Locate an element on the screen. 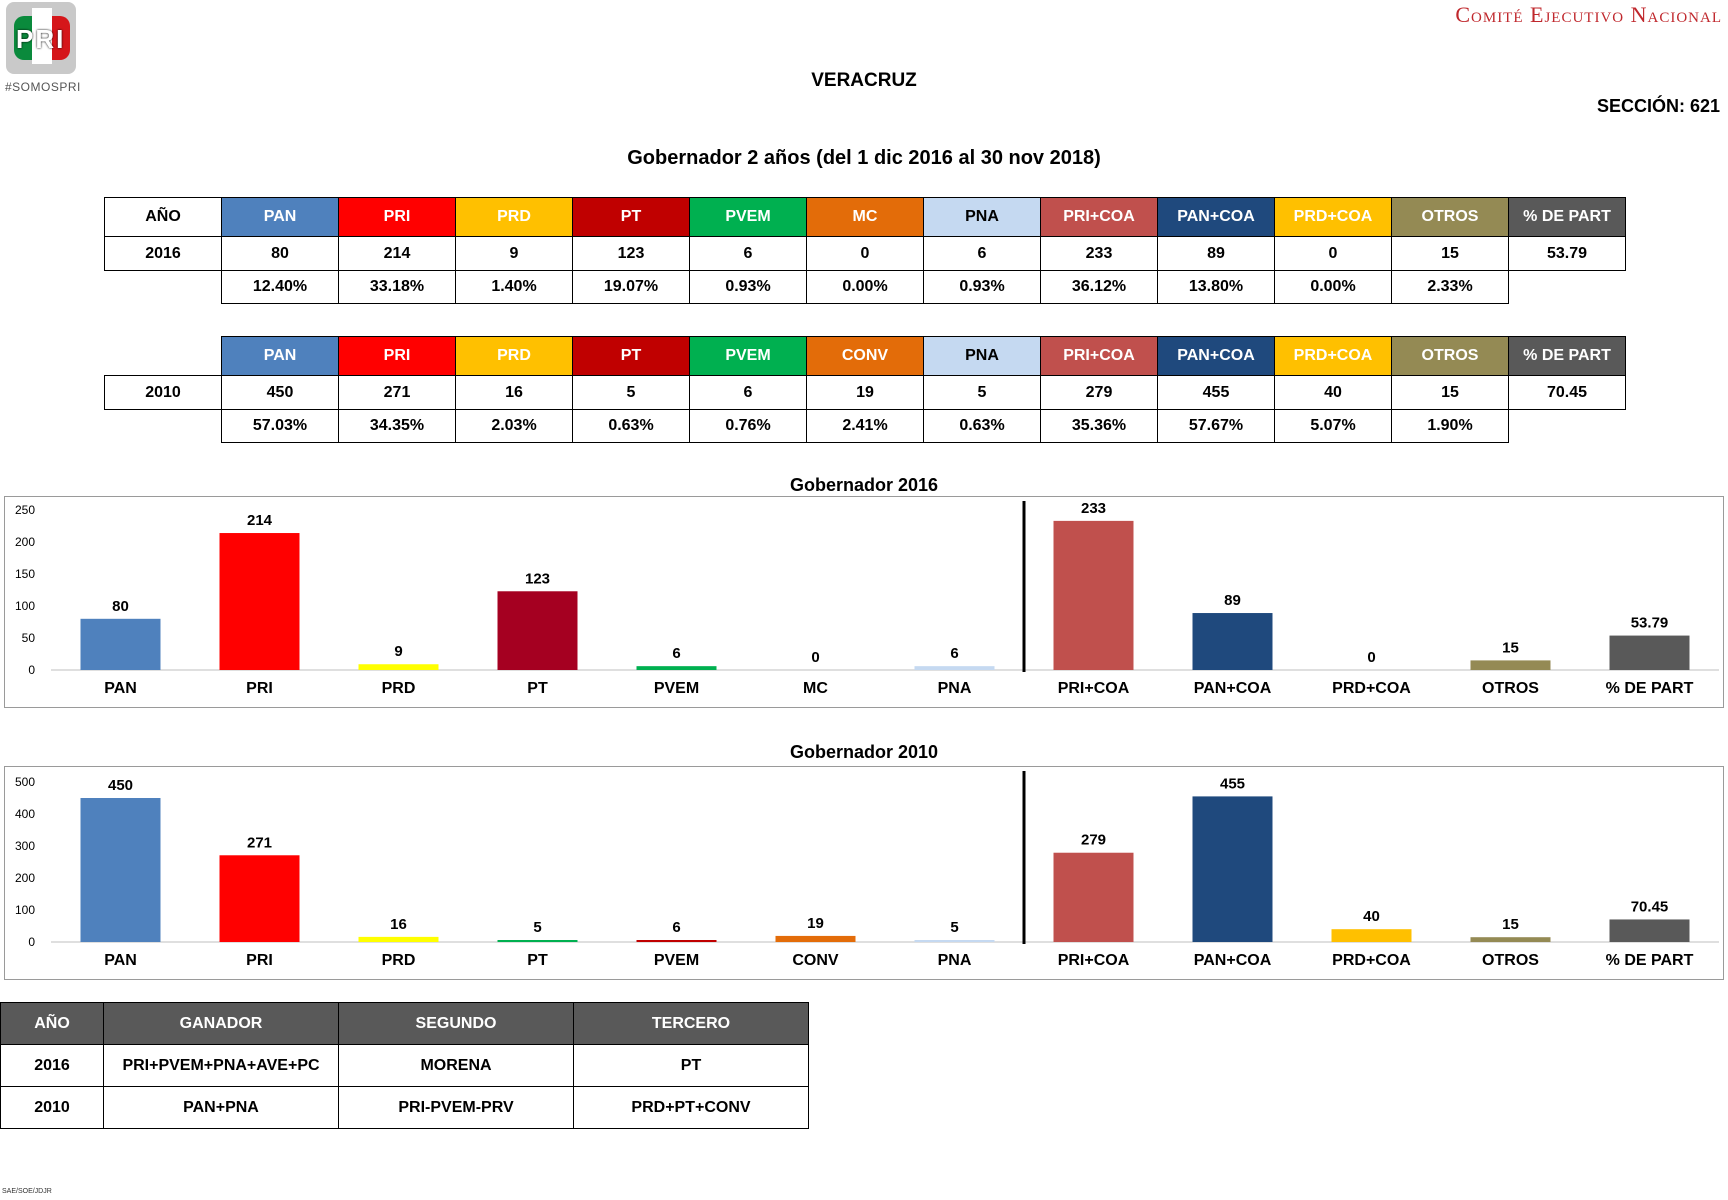 The width and height of the screenshot is (1728, 1200). percent-cell: 57.67% is located at coordinates (1216, 426).